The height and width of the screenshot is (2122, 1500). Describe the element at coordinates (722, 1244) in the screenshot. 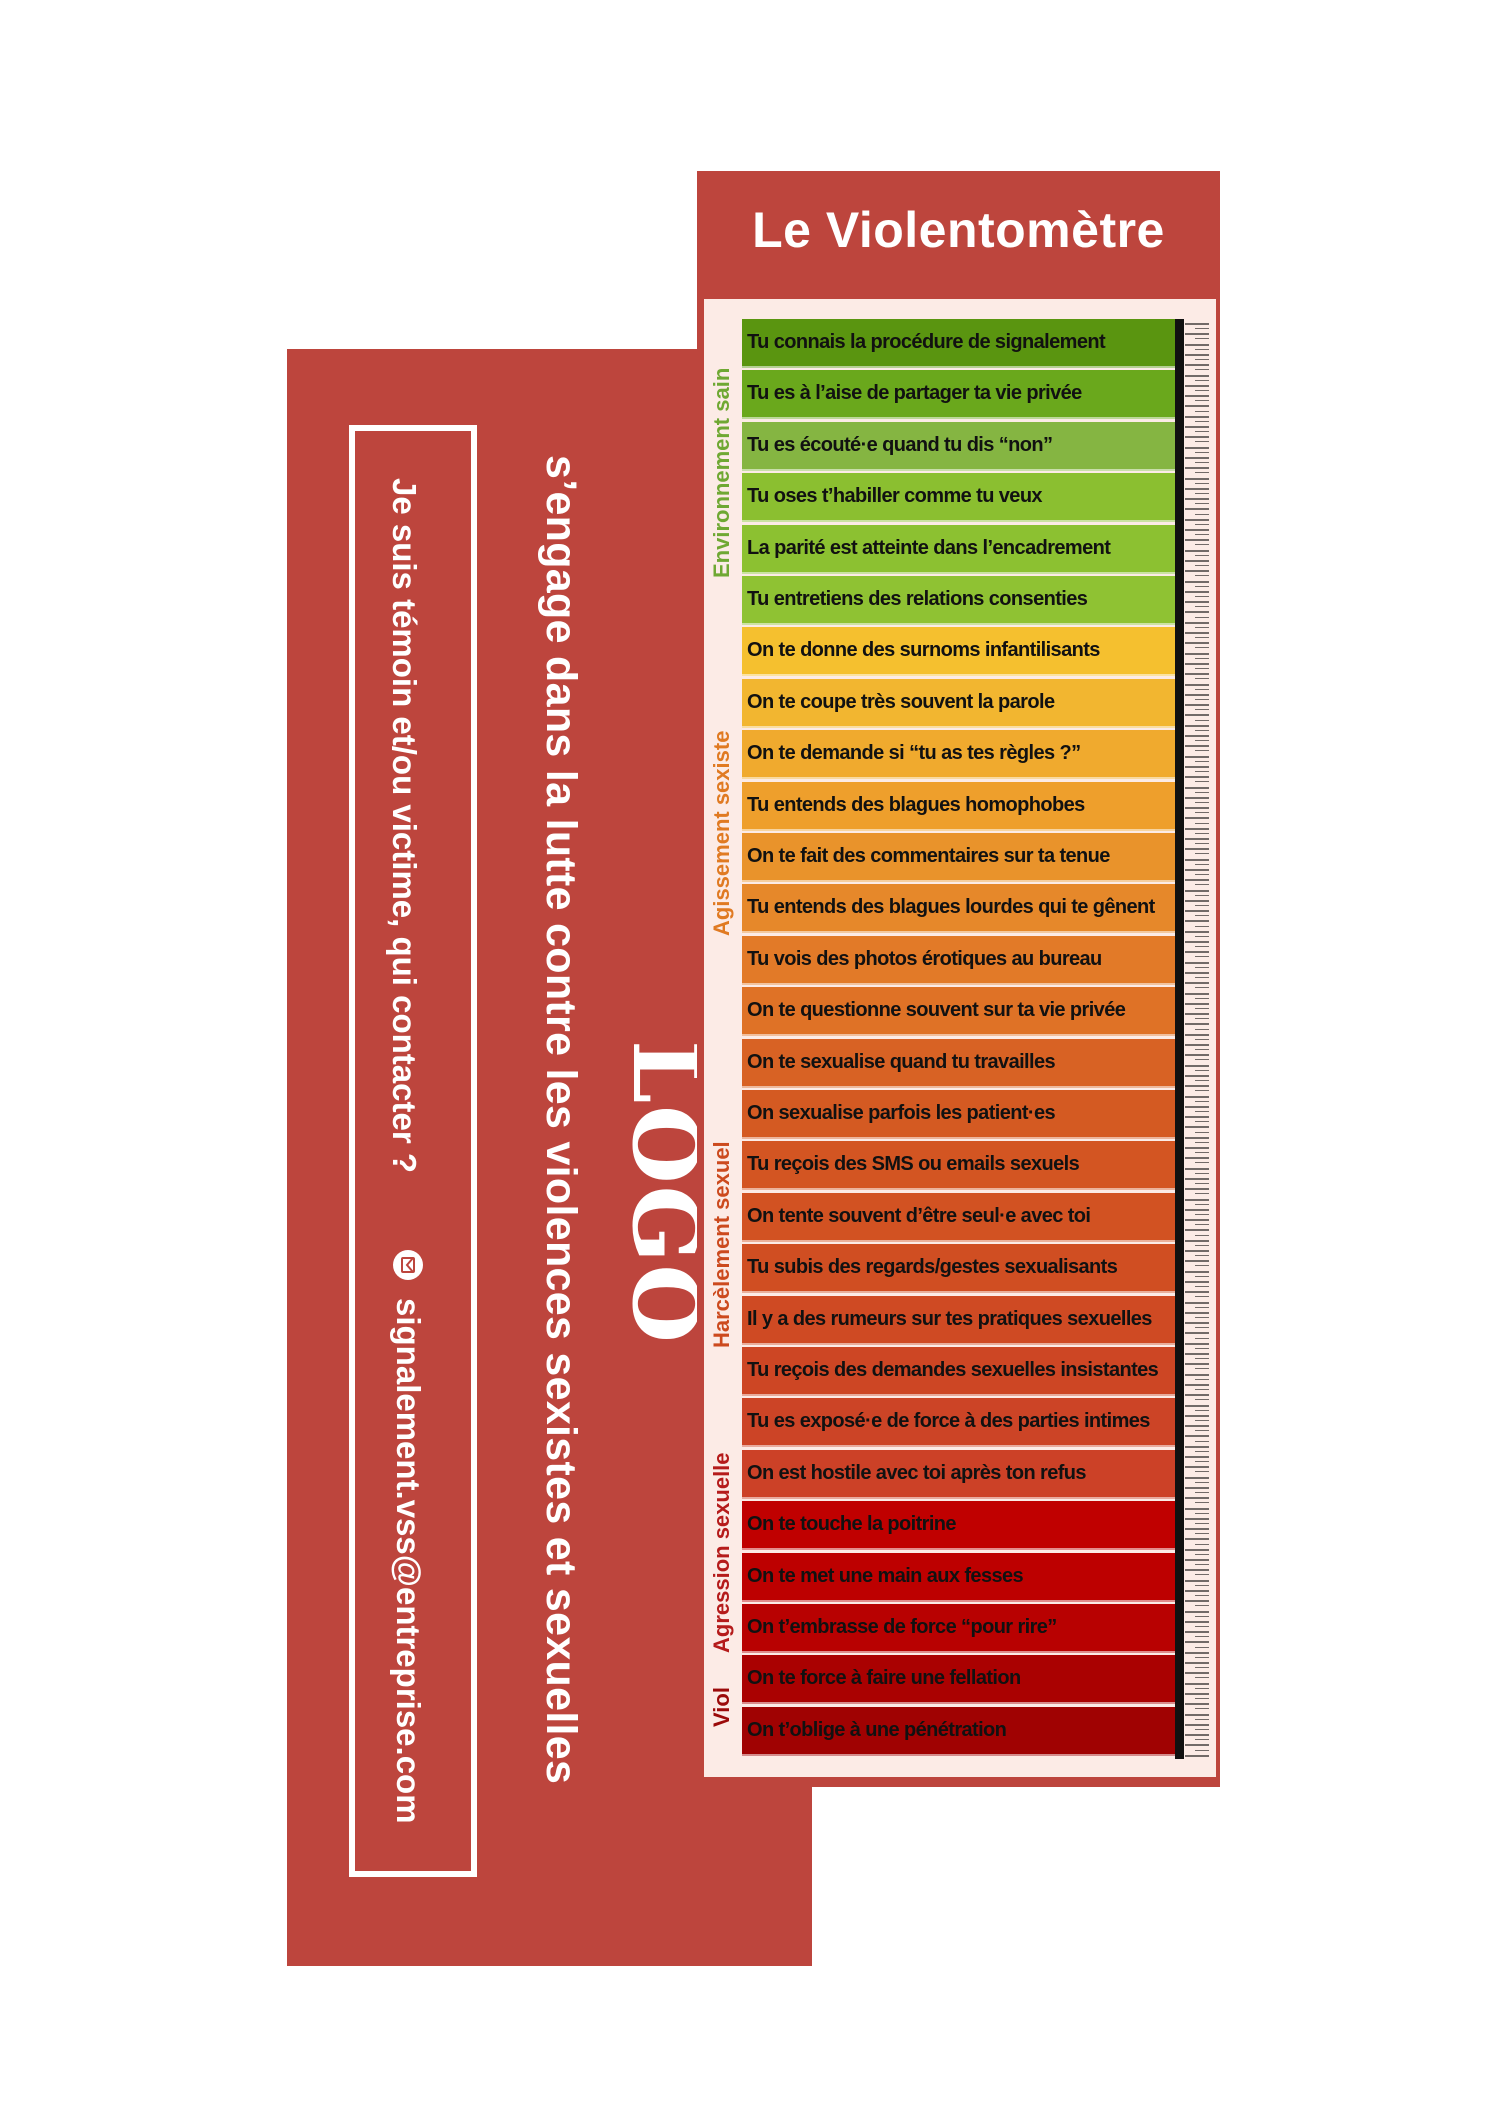

I see `level-label: Harcèlement sexuel` at that location.